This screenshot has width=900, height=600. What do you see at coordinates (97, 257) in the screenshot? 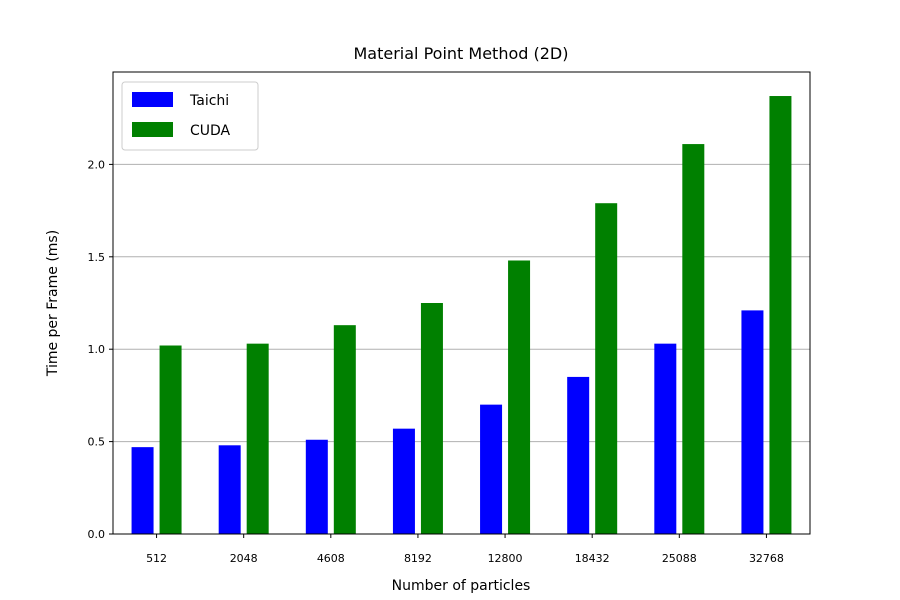
I see `y-tick-label: 1.5` at bounding box center [97, 257].